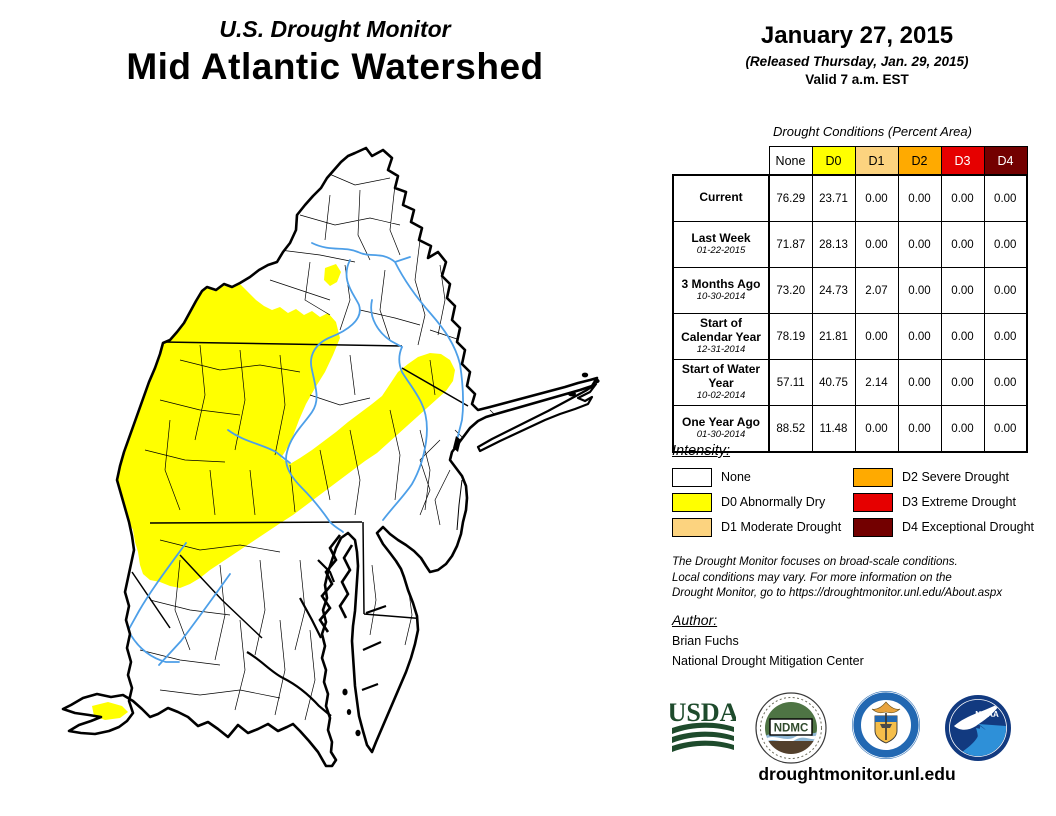 Image resolution: width=1056 pixels, height=816 pixels. Describe the element at coordinates (833, 244) in the screenshot. I see `cell-value: 28.13` at that location.